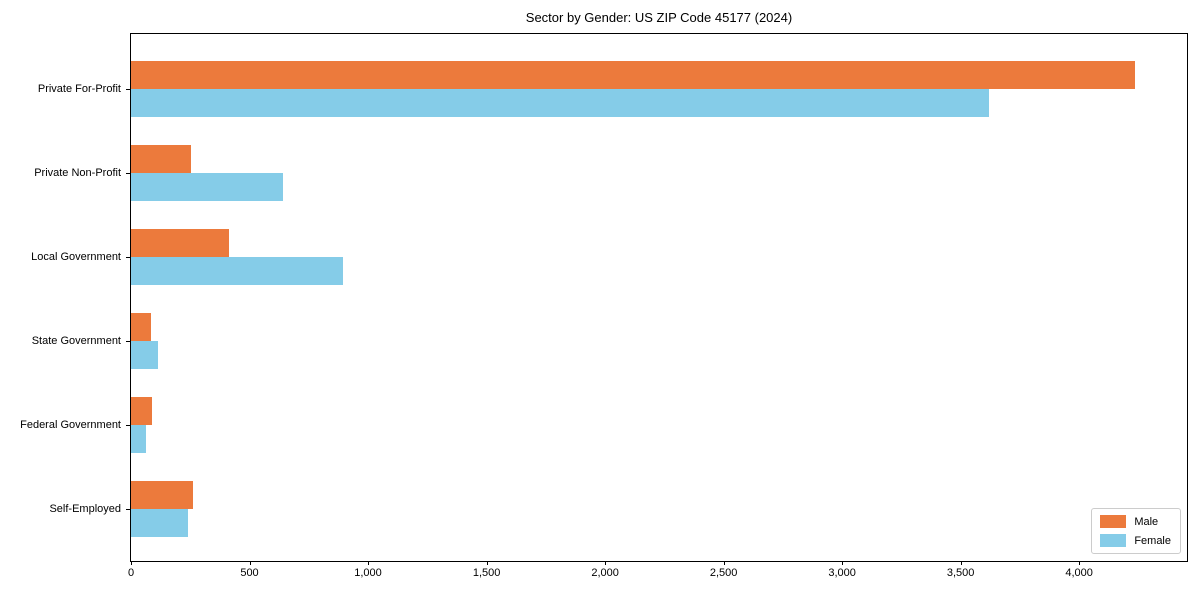 The height and width of the screenshot is (600, 1200). What do you see at coordinates (180, 243) in the screenshot?
I see `bar-male-local-government` at bounding box center [180, 243].